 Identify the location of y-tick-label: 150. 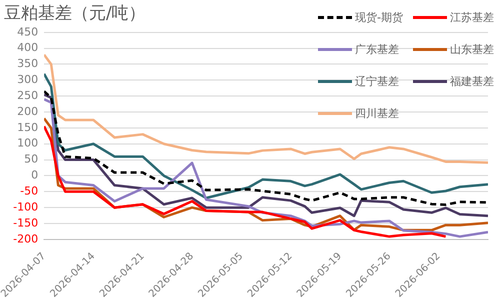
(27, 127).